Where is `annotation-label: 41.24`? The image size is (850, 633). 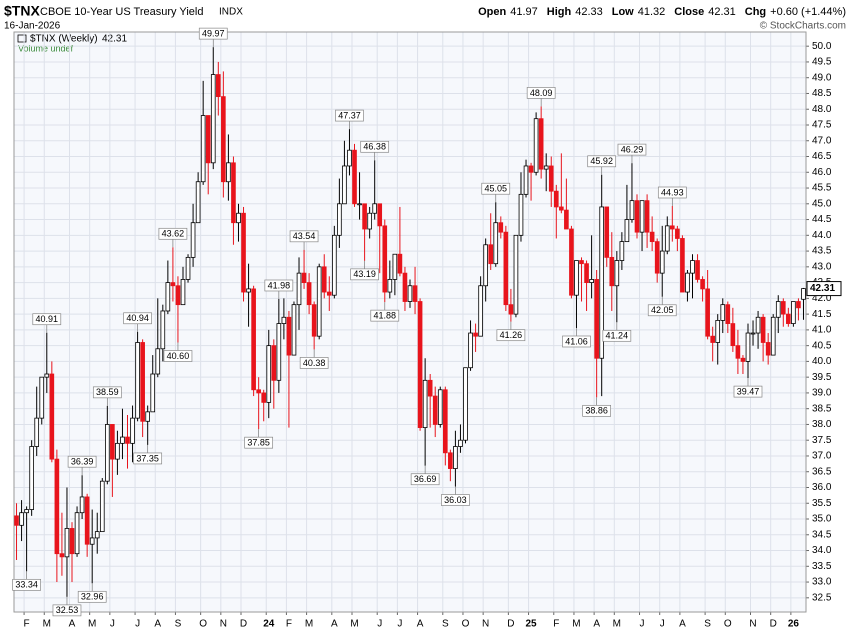 annotation-label: 41.24 is located at coordinates (617, 336).